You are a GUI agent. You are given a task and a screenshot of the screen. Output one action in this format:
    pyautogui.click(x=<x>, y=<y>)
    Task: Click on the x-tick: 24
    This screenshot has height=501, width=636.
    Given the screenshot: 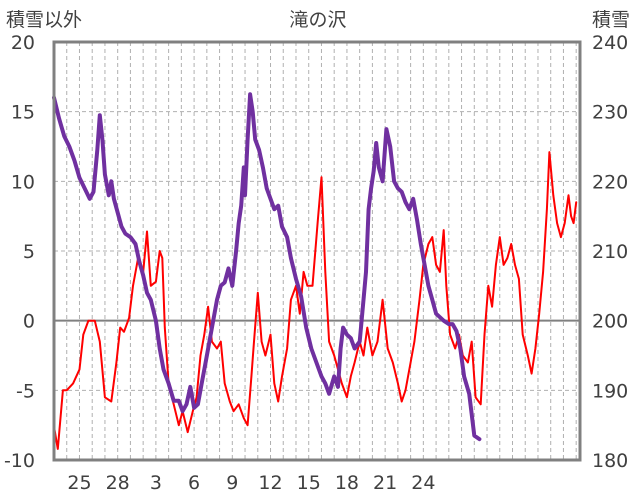 What is the action you would take?
    pyautogui.click(x=423, y=483)
    